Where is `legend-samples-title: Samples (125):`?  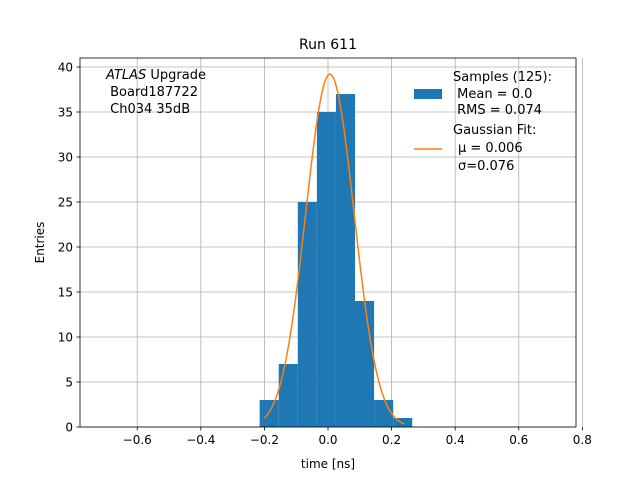 legend-samples-title: Samples (125): is located at coordinates (502, 77).